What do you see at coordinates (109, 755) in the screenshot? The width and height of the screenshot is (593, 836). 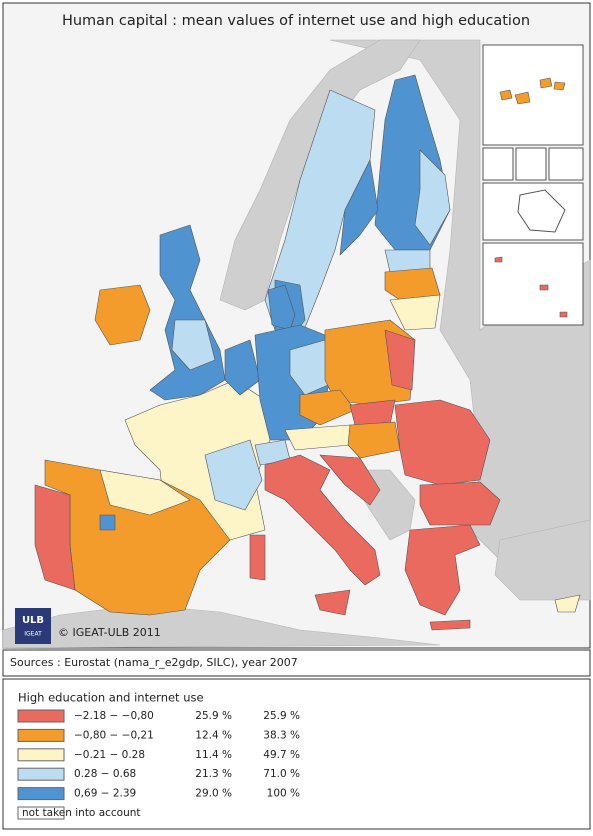 I see `legend-range: −0.21 − 0.28` at bounding box center [109, 755].